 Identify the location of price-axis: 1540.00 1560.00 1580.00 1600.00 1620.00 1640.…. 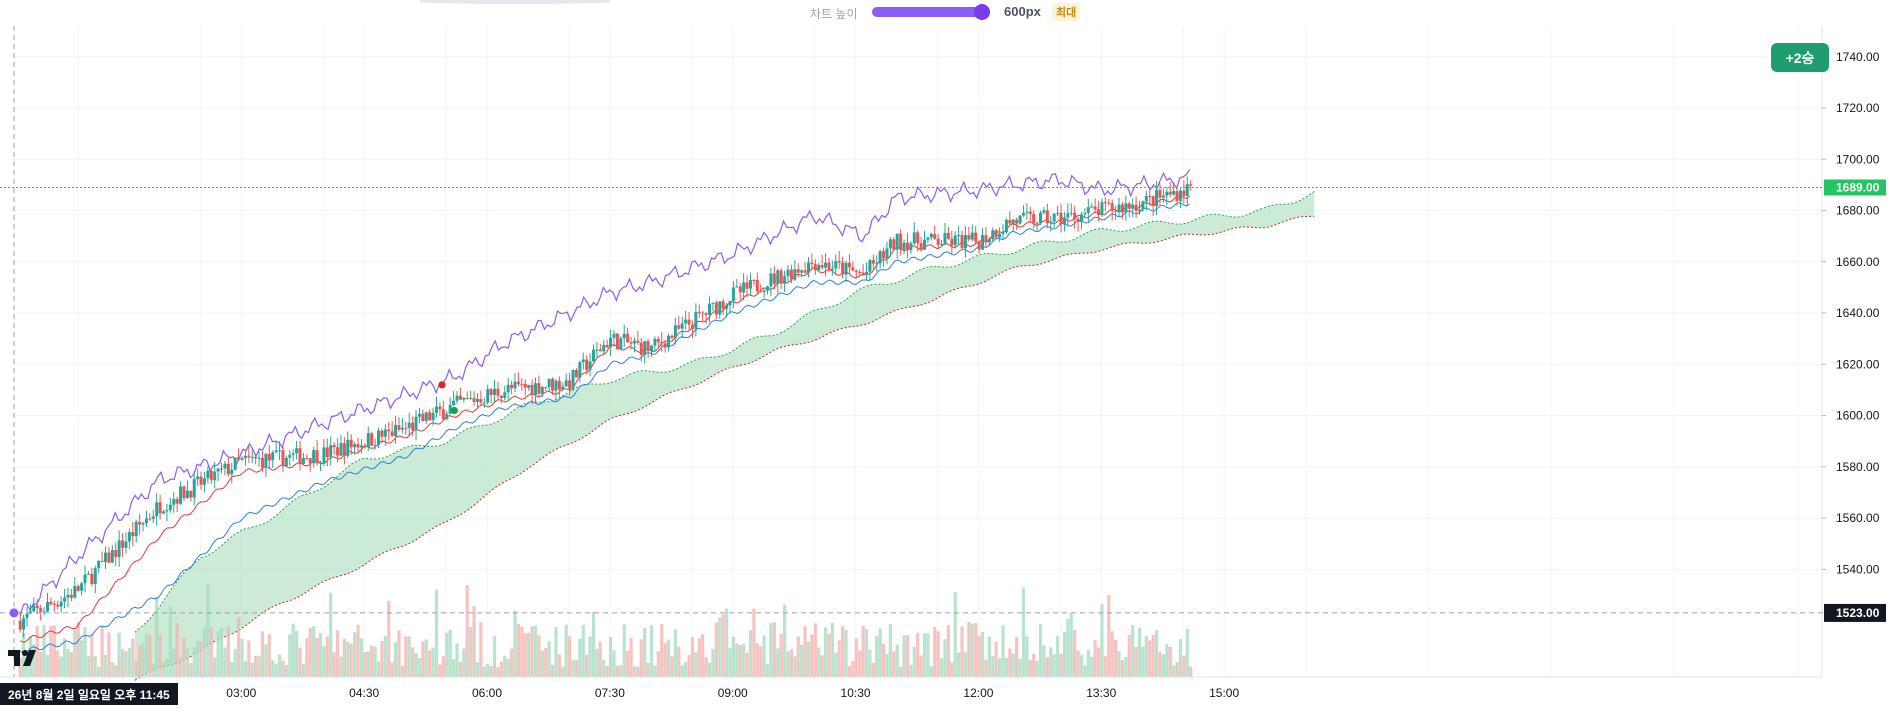
(1854, 336).